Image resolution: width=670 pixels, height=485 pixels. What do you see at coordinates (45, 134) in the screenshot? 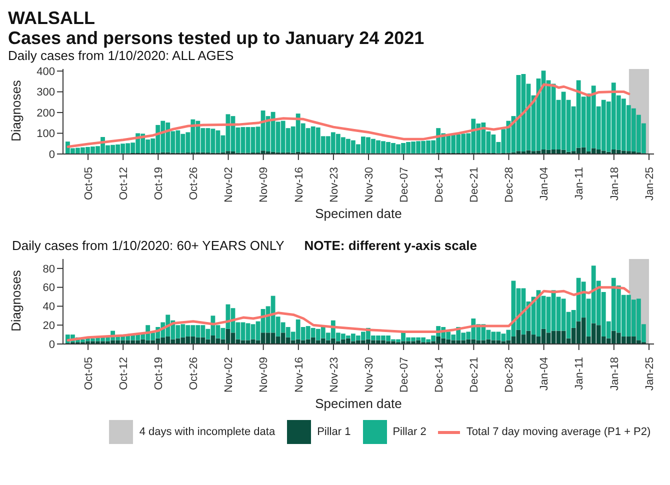
I see `y-tick-label: 100` at bounding box center [45, 134].